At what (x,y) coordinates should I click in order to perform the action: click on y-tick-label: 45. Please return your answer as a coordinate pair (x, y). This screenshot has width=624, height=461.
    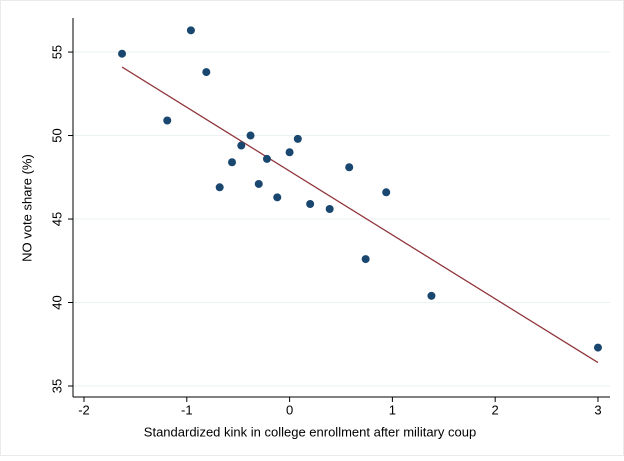
    Looking at the image, I should click on (56, 219).